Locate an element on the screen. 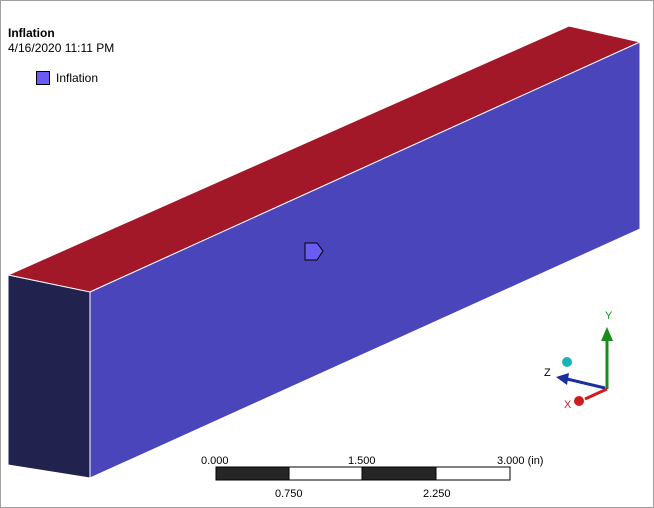  x-axis-arrowhead is located at coordinates (579, 401).